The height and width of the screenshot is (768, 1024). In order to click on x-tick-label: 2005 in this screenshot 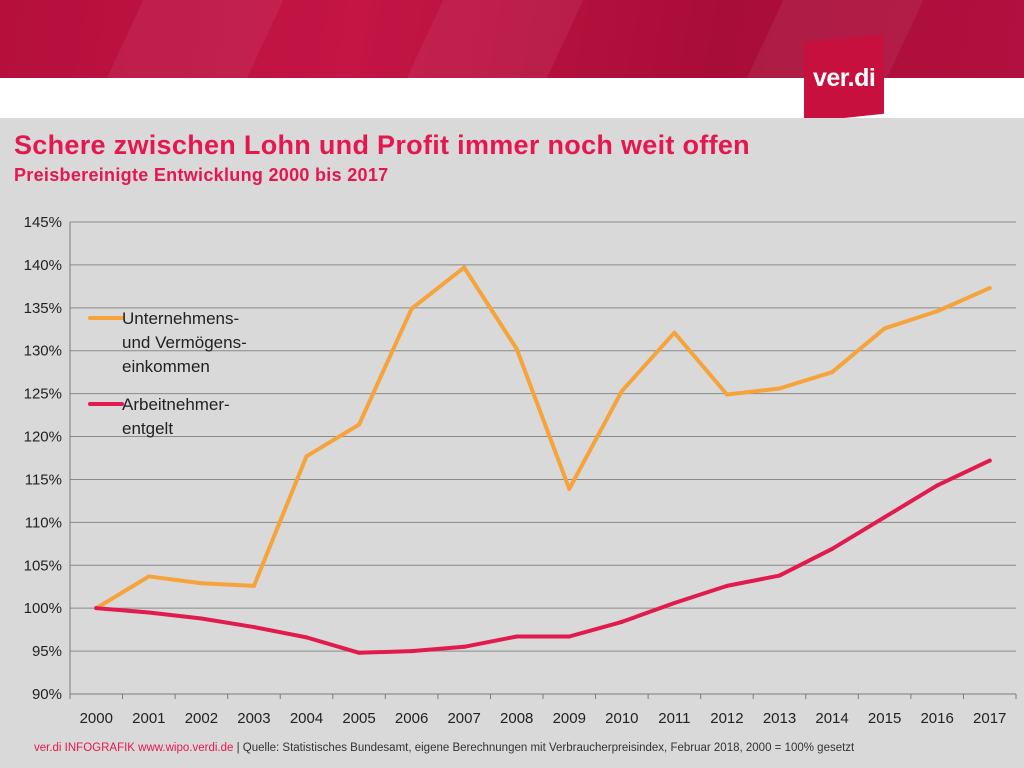, I will do `click(358, 718)`.